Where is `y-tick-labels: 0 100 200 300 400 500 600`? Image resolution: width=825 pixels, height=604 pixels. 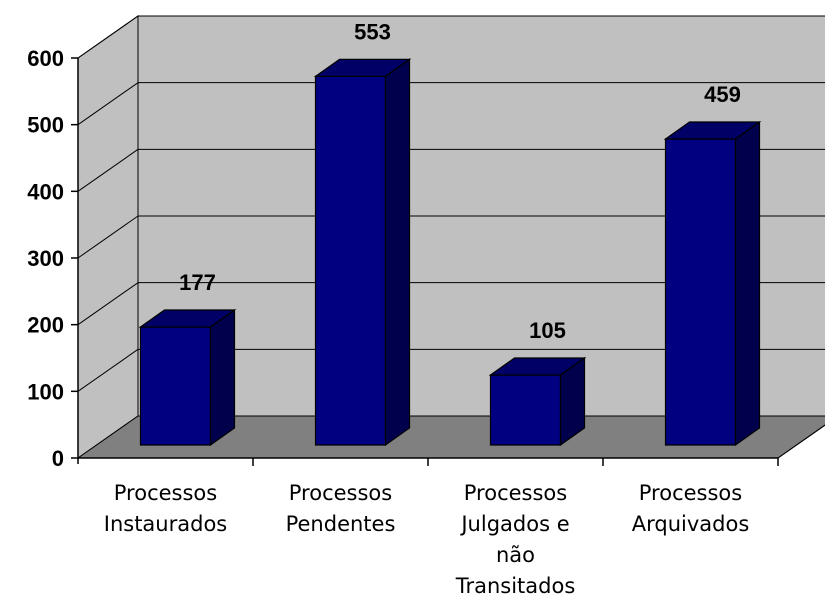 y-tick-labels: 0 100 200 300 400 500 600 is located at coordinates (45, 258).